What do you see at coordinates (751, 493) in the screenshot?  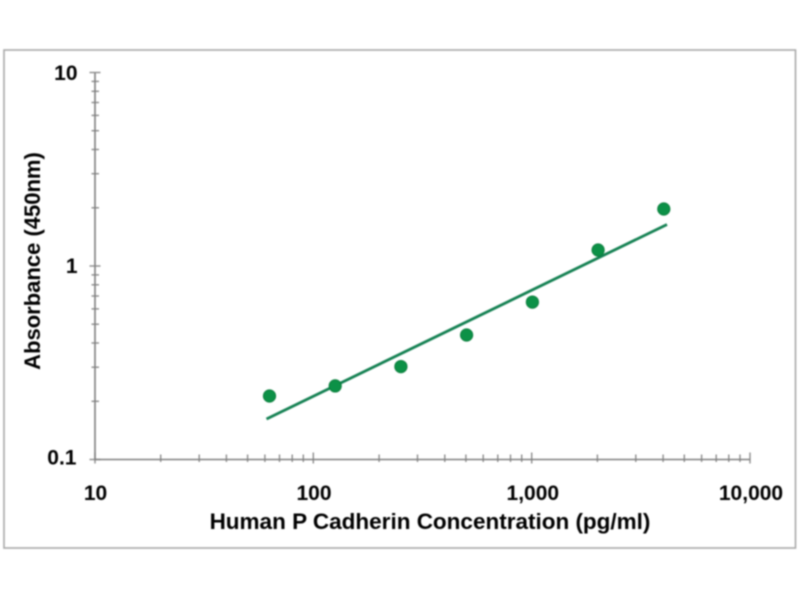 I see `svg-text: 10,000` at bounding box center [751, 493].